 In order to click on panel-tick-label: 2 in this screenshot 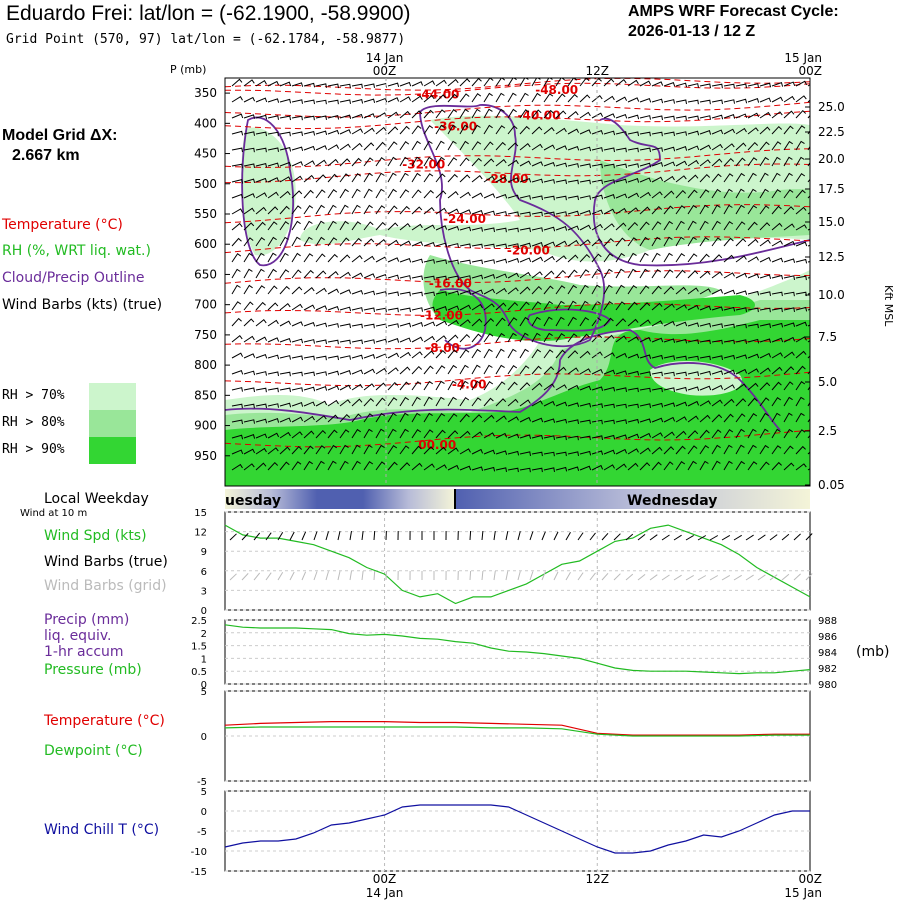, I will do `click(204, 634)`.